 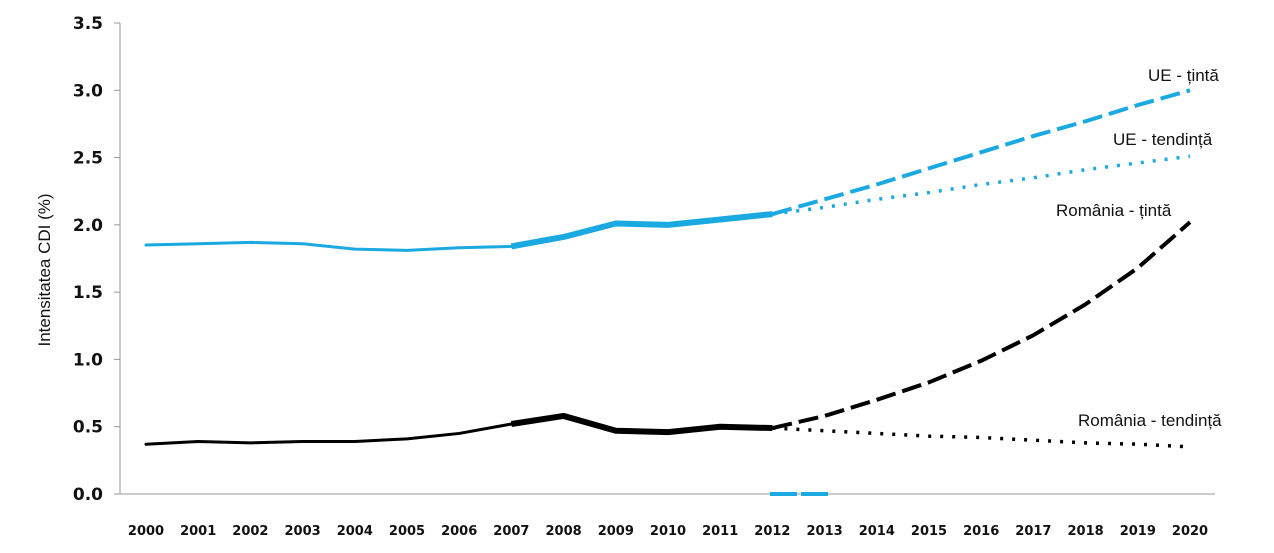 What do you see at coordinates (564, 531) in the screenshot?
I see `x-tick-label: 2008` at bounding box center [564, 531].